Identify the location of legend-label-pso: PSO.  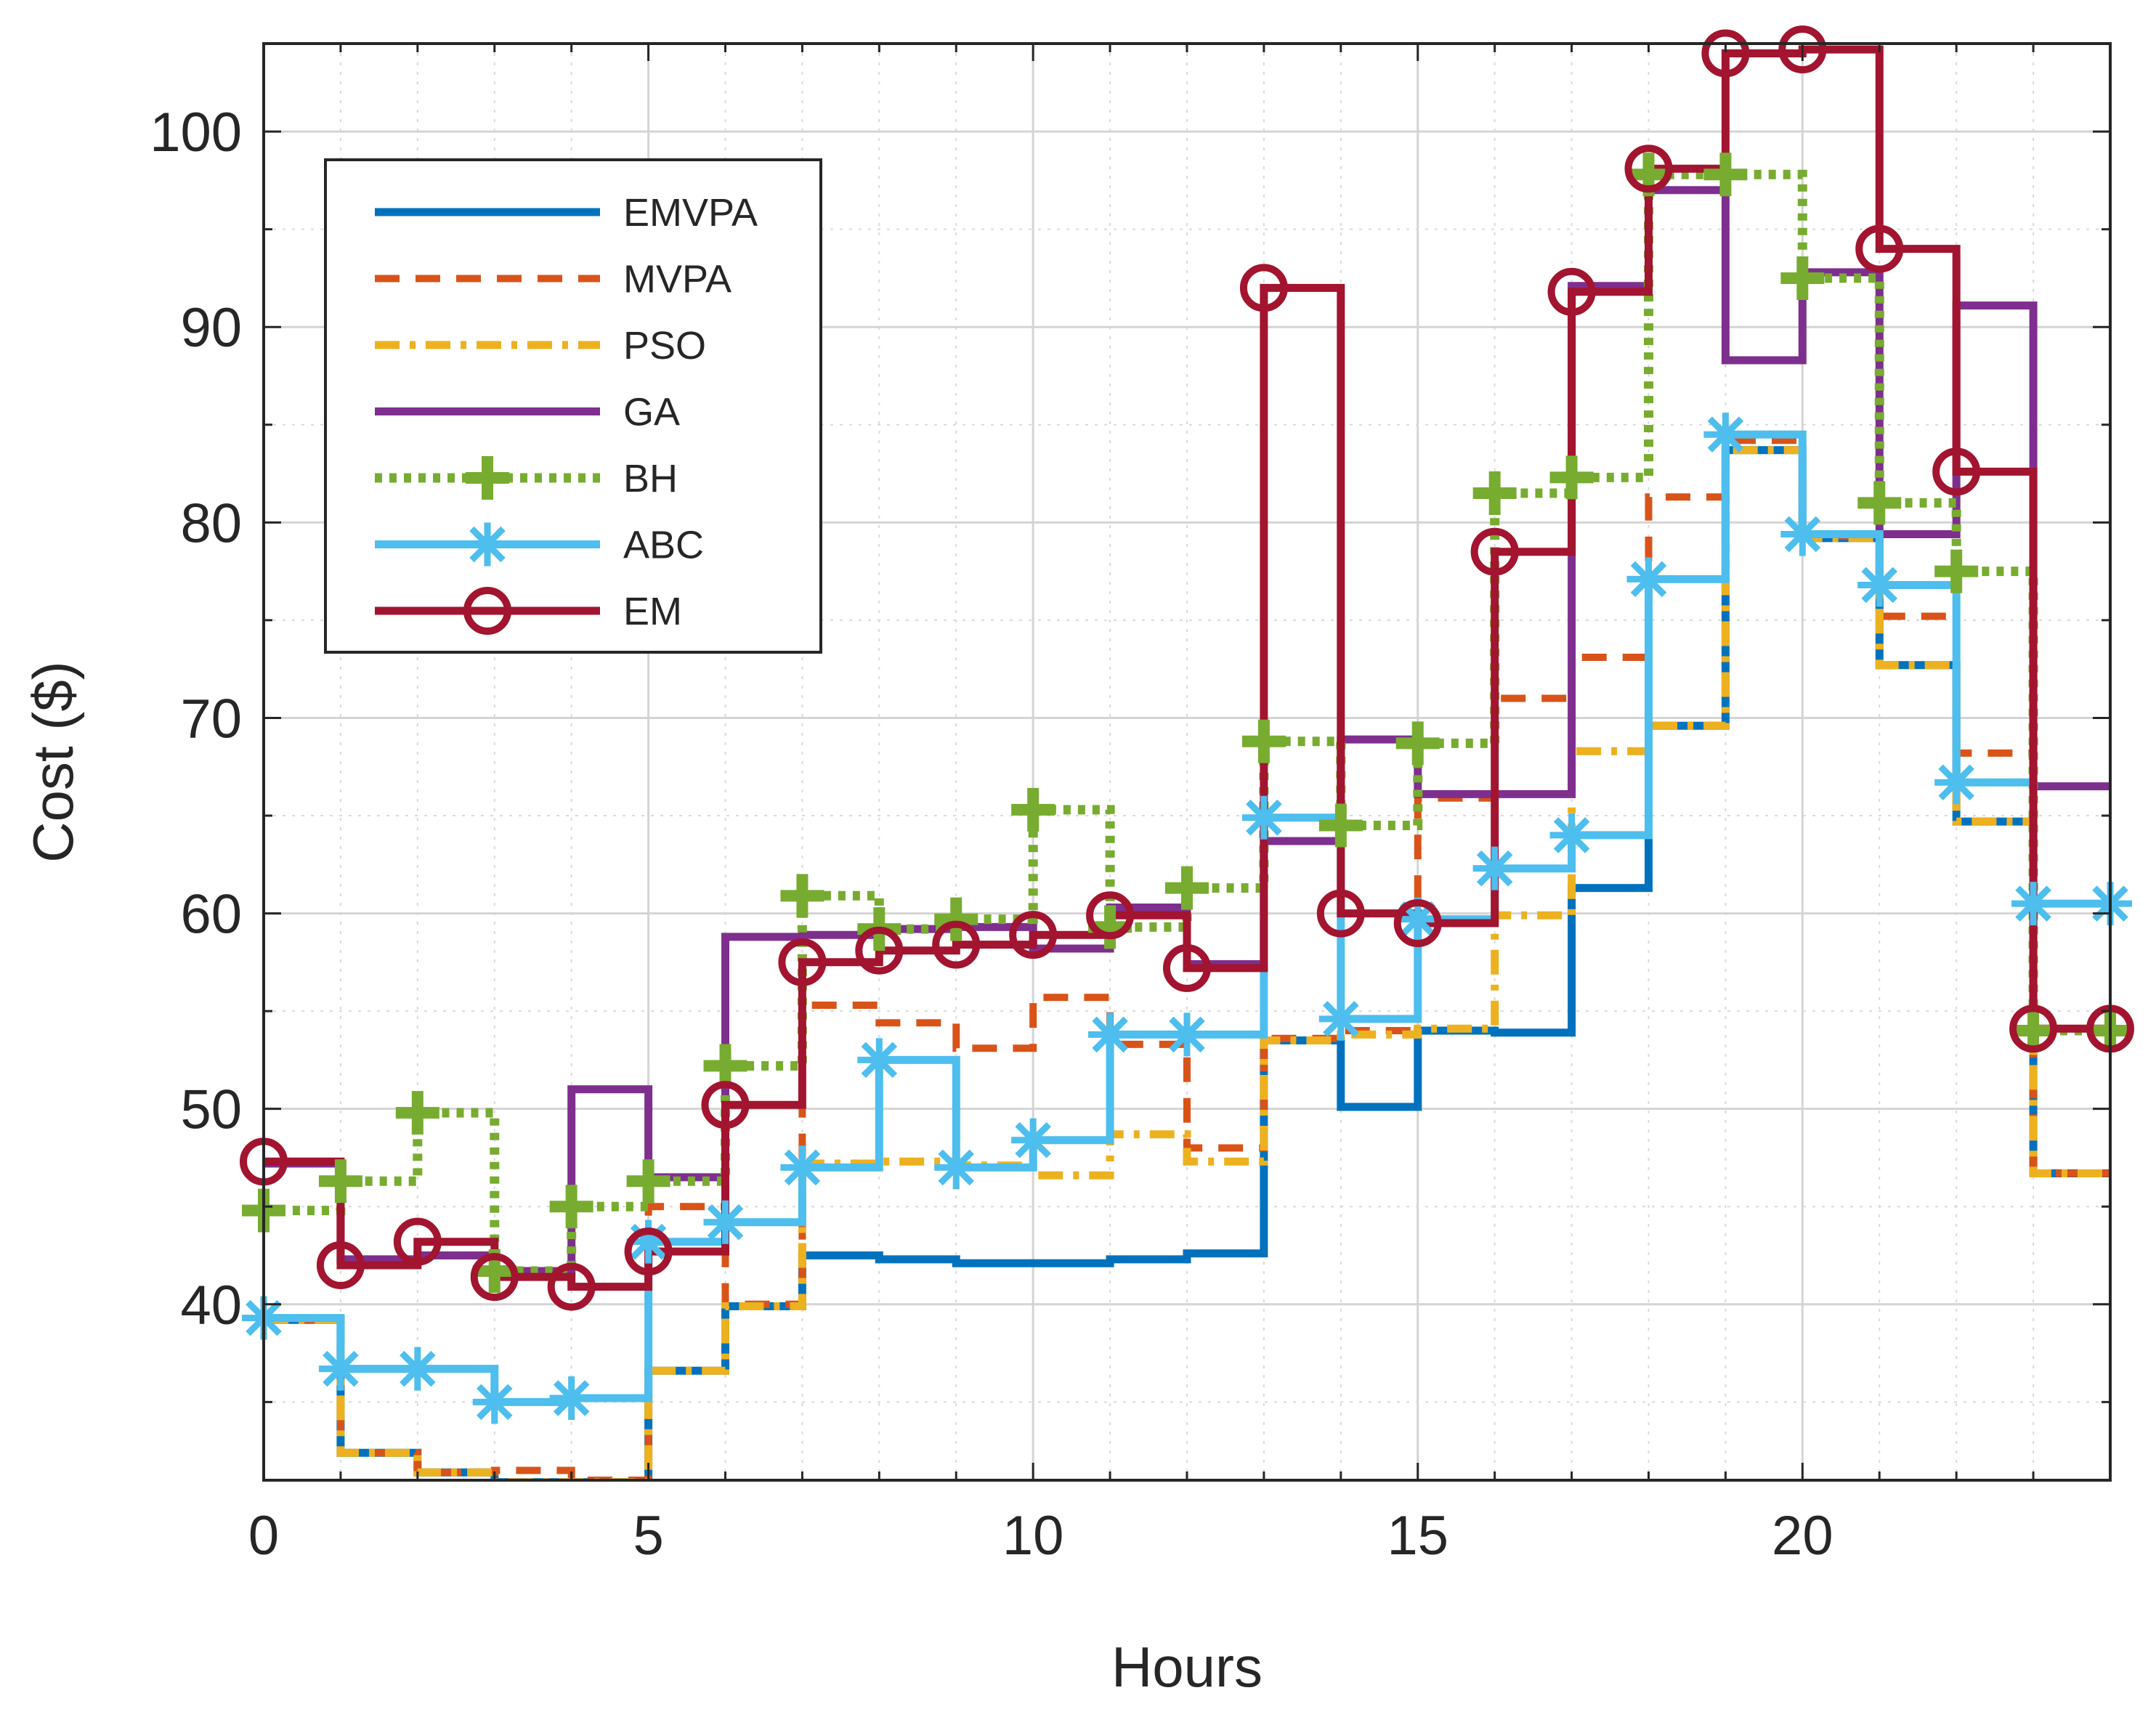
(664, 346).